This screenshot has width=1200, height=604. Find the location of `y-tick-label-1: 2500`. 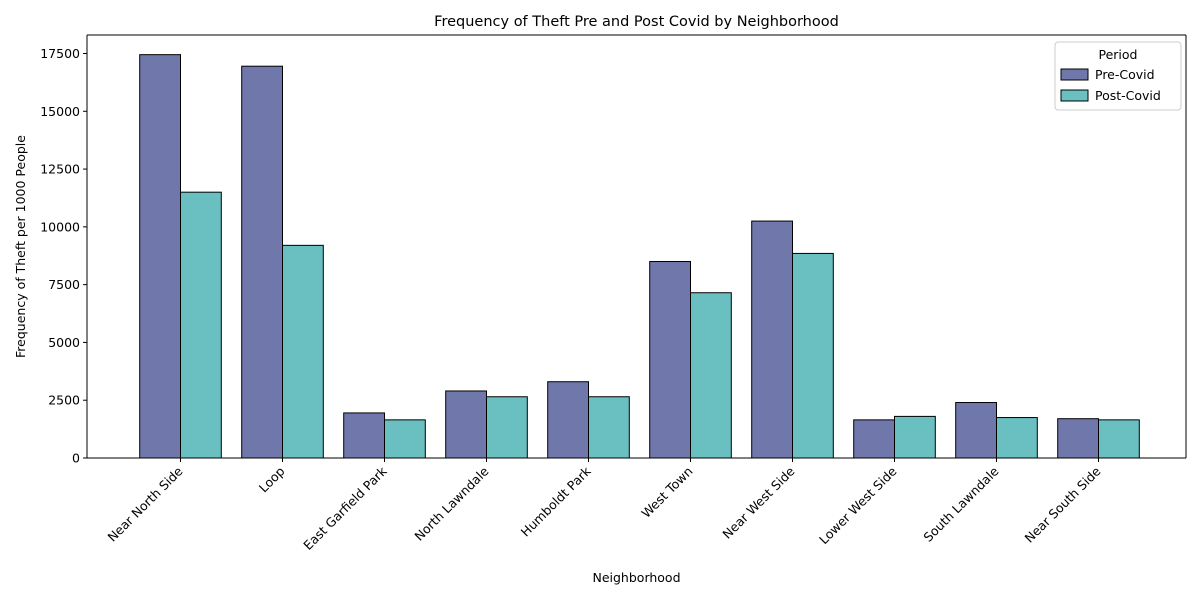

y-tick-label-1: 2500 is located at coordinates (64, 400).